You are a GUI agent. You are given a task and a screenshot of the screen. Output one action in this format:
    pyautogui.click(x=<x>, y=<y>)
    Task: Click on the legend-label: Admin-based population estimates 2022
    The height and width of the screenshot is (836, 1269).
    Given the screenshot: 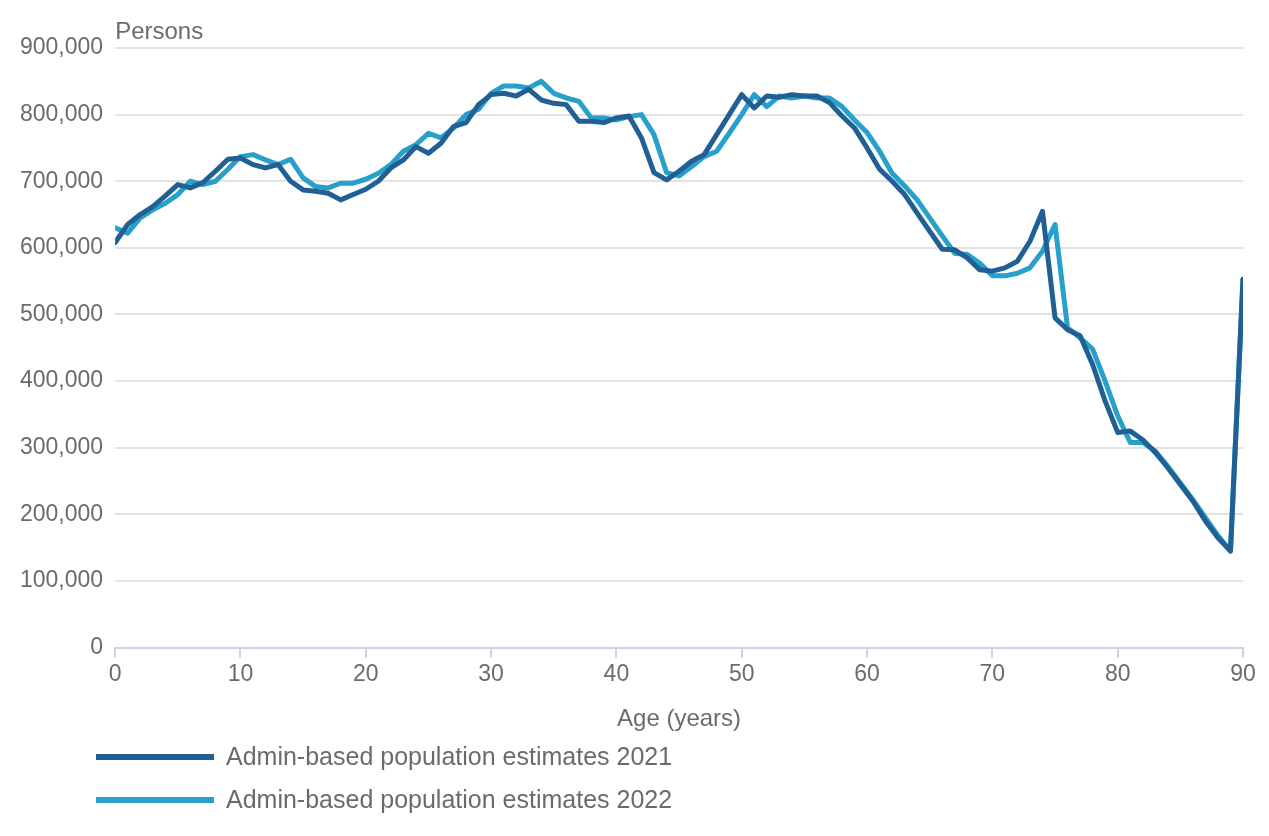 What is the action you would take?
    pyautogui.click(x=449, y=799)
    